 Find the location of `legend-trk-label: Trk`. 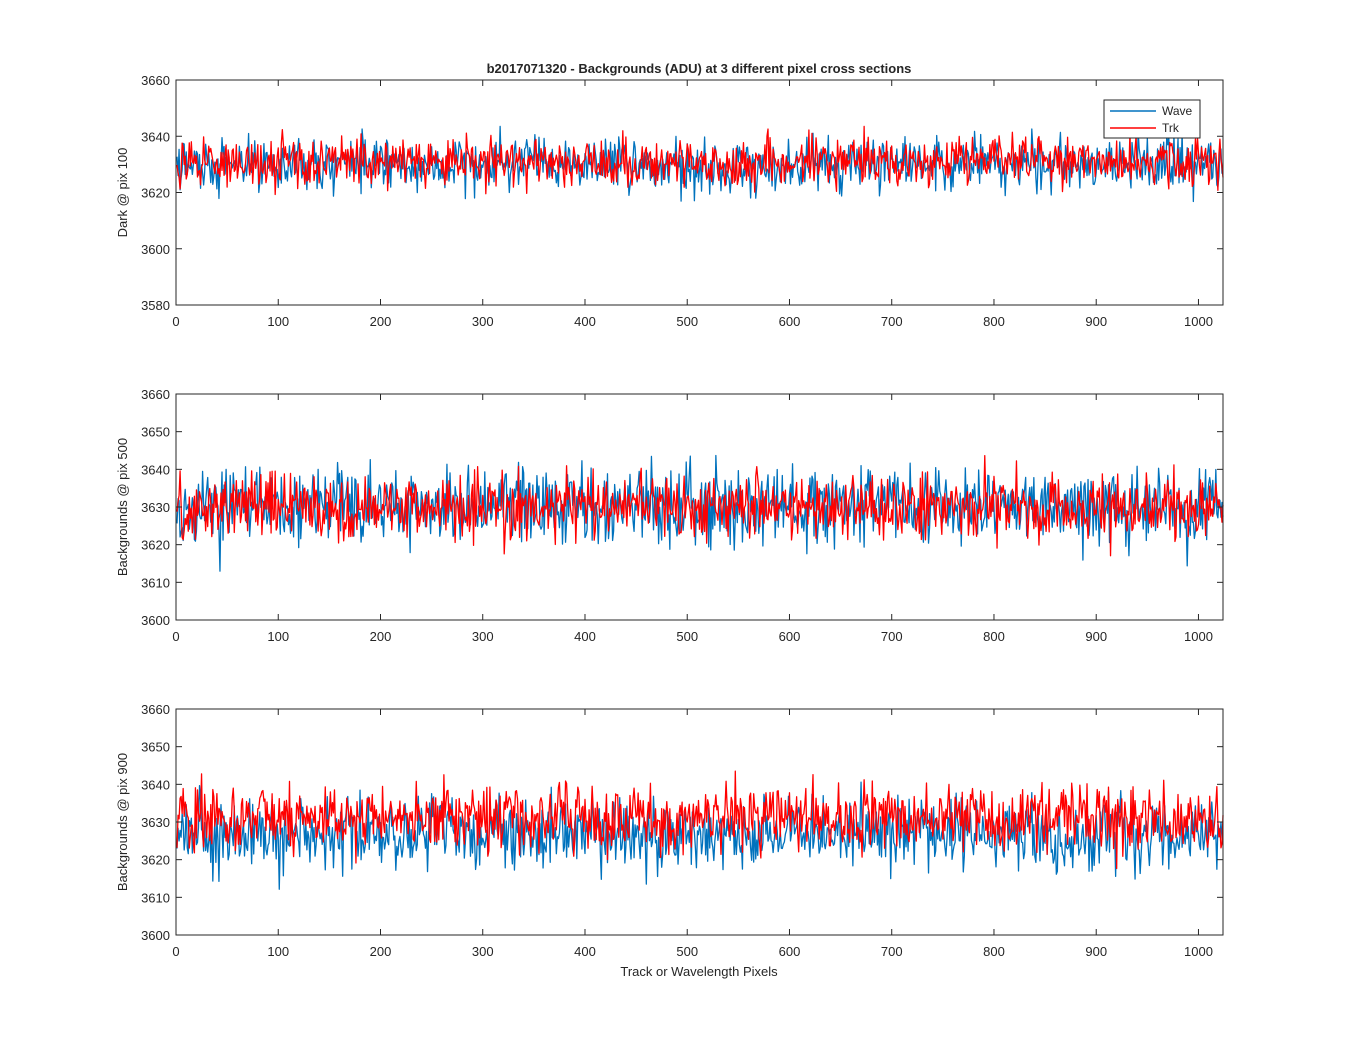

legend-trk-label: Trk is located at coordinates (1171, 128).